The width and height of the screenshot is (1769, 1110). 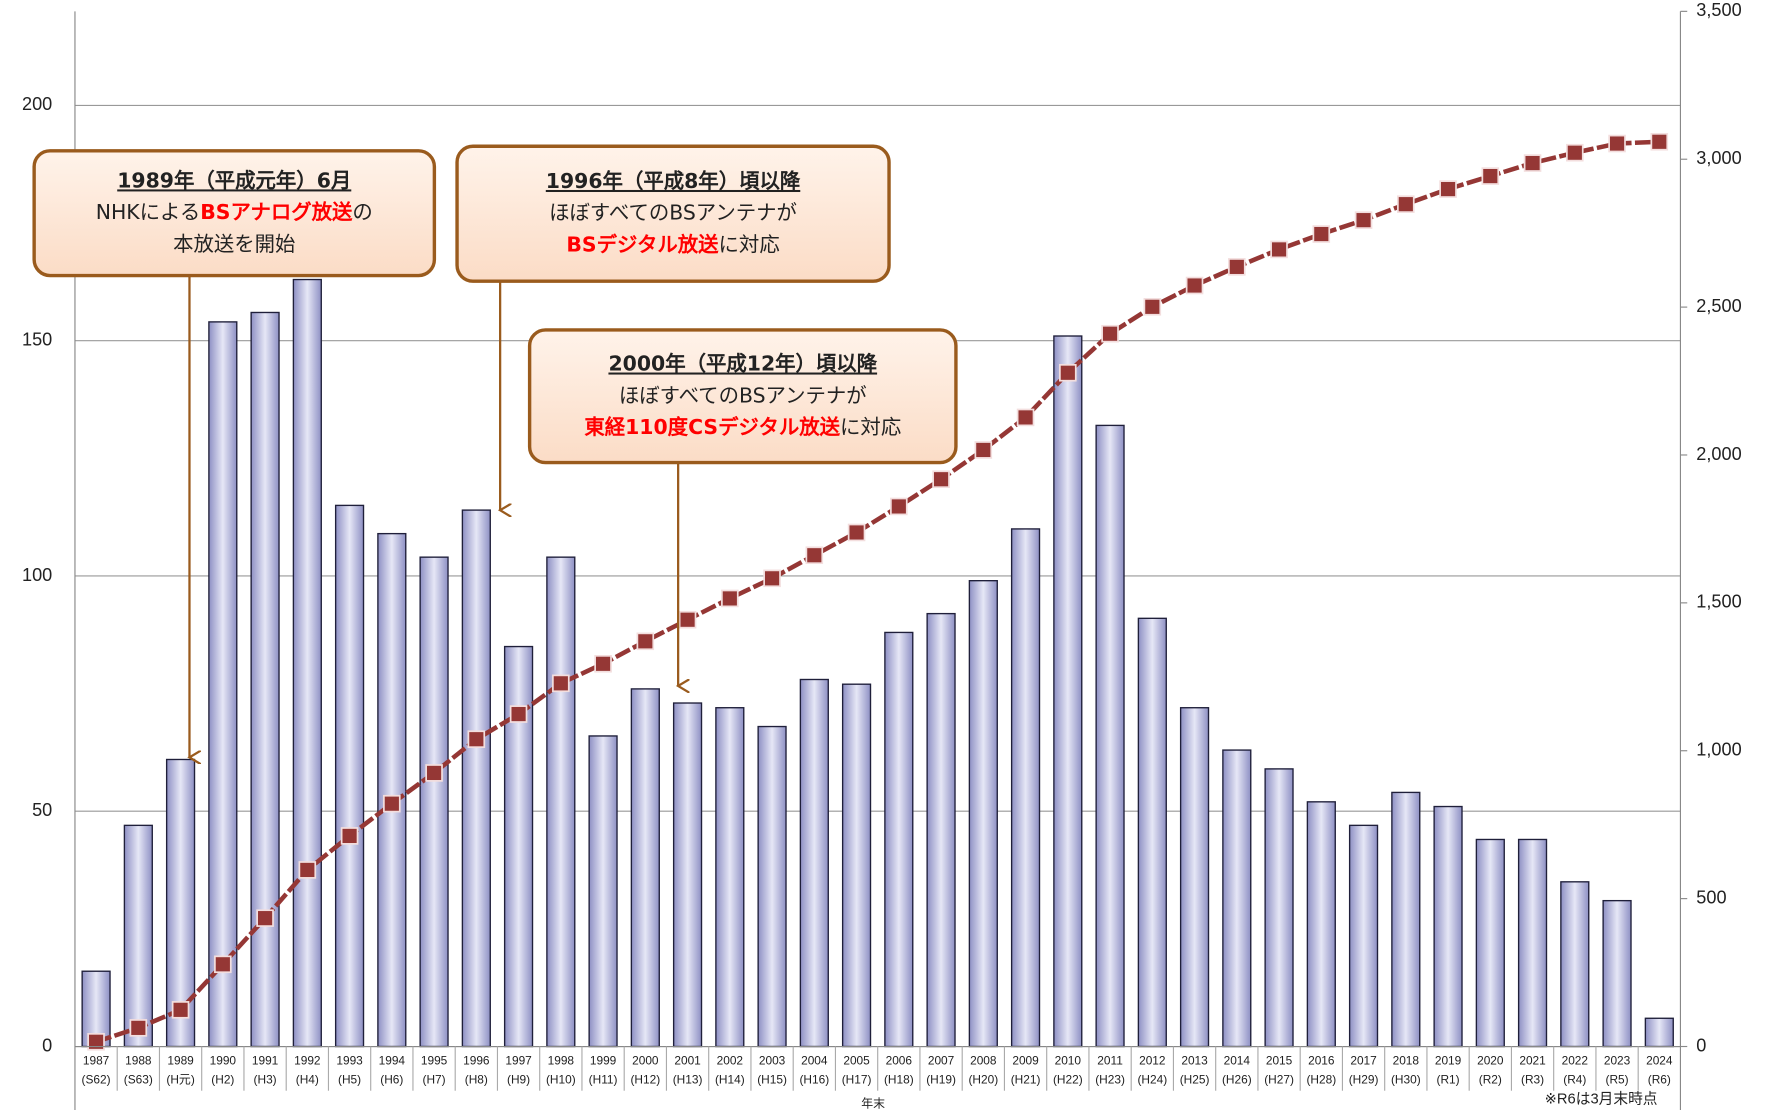 What do you see at coordinates (223, 1060) in the screenshot?
I see `x-tick-label: 1990` at bounding box center [223, 1060].